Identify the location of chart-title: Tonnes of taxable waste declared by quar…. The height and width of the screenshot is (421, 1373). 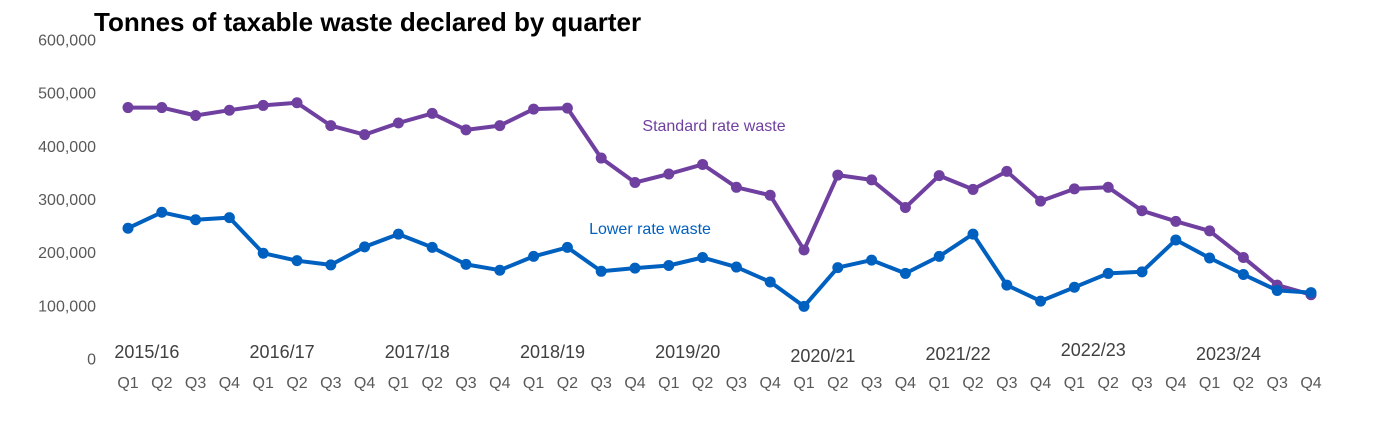
(368, 22).